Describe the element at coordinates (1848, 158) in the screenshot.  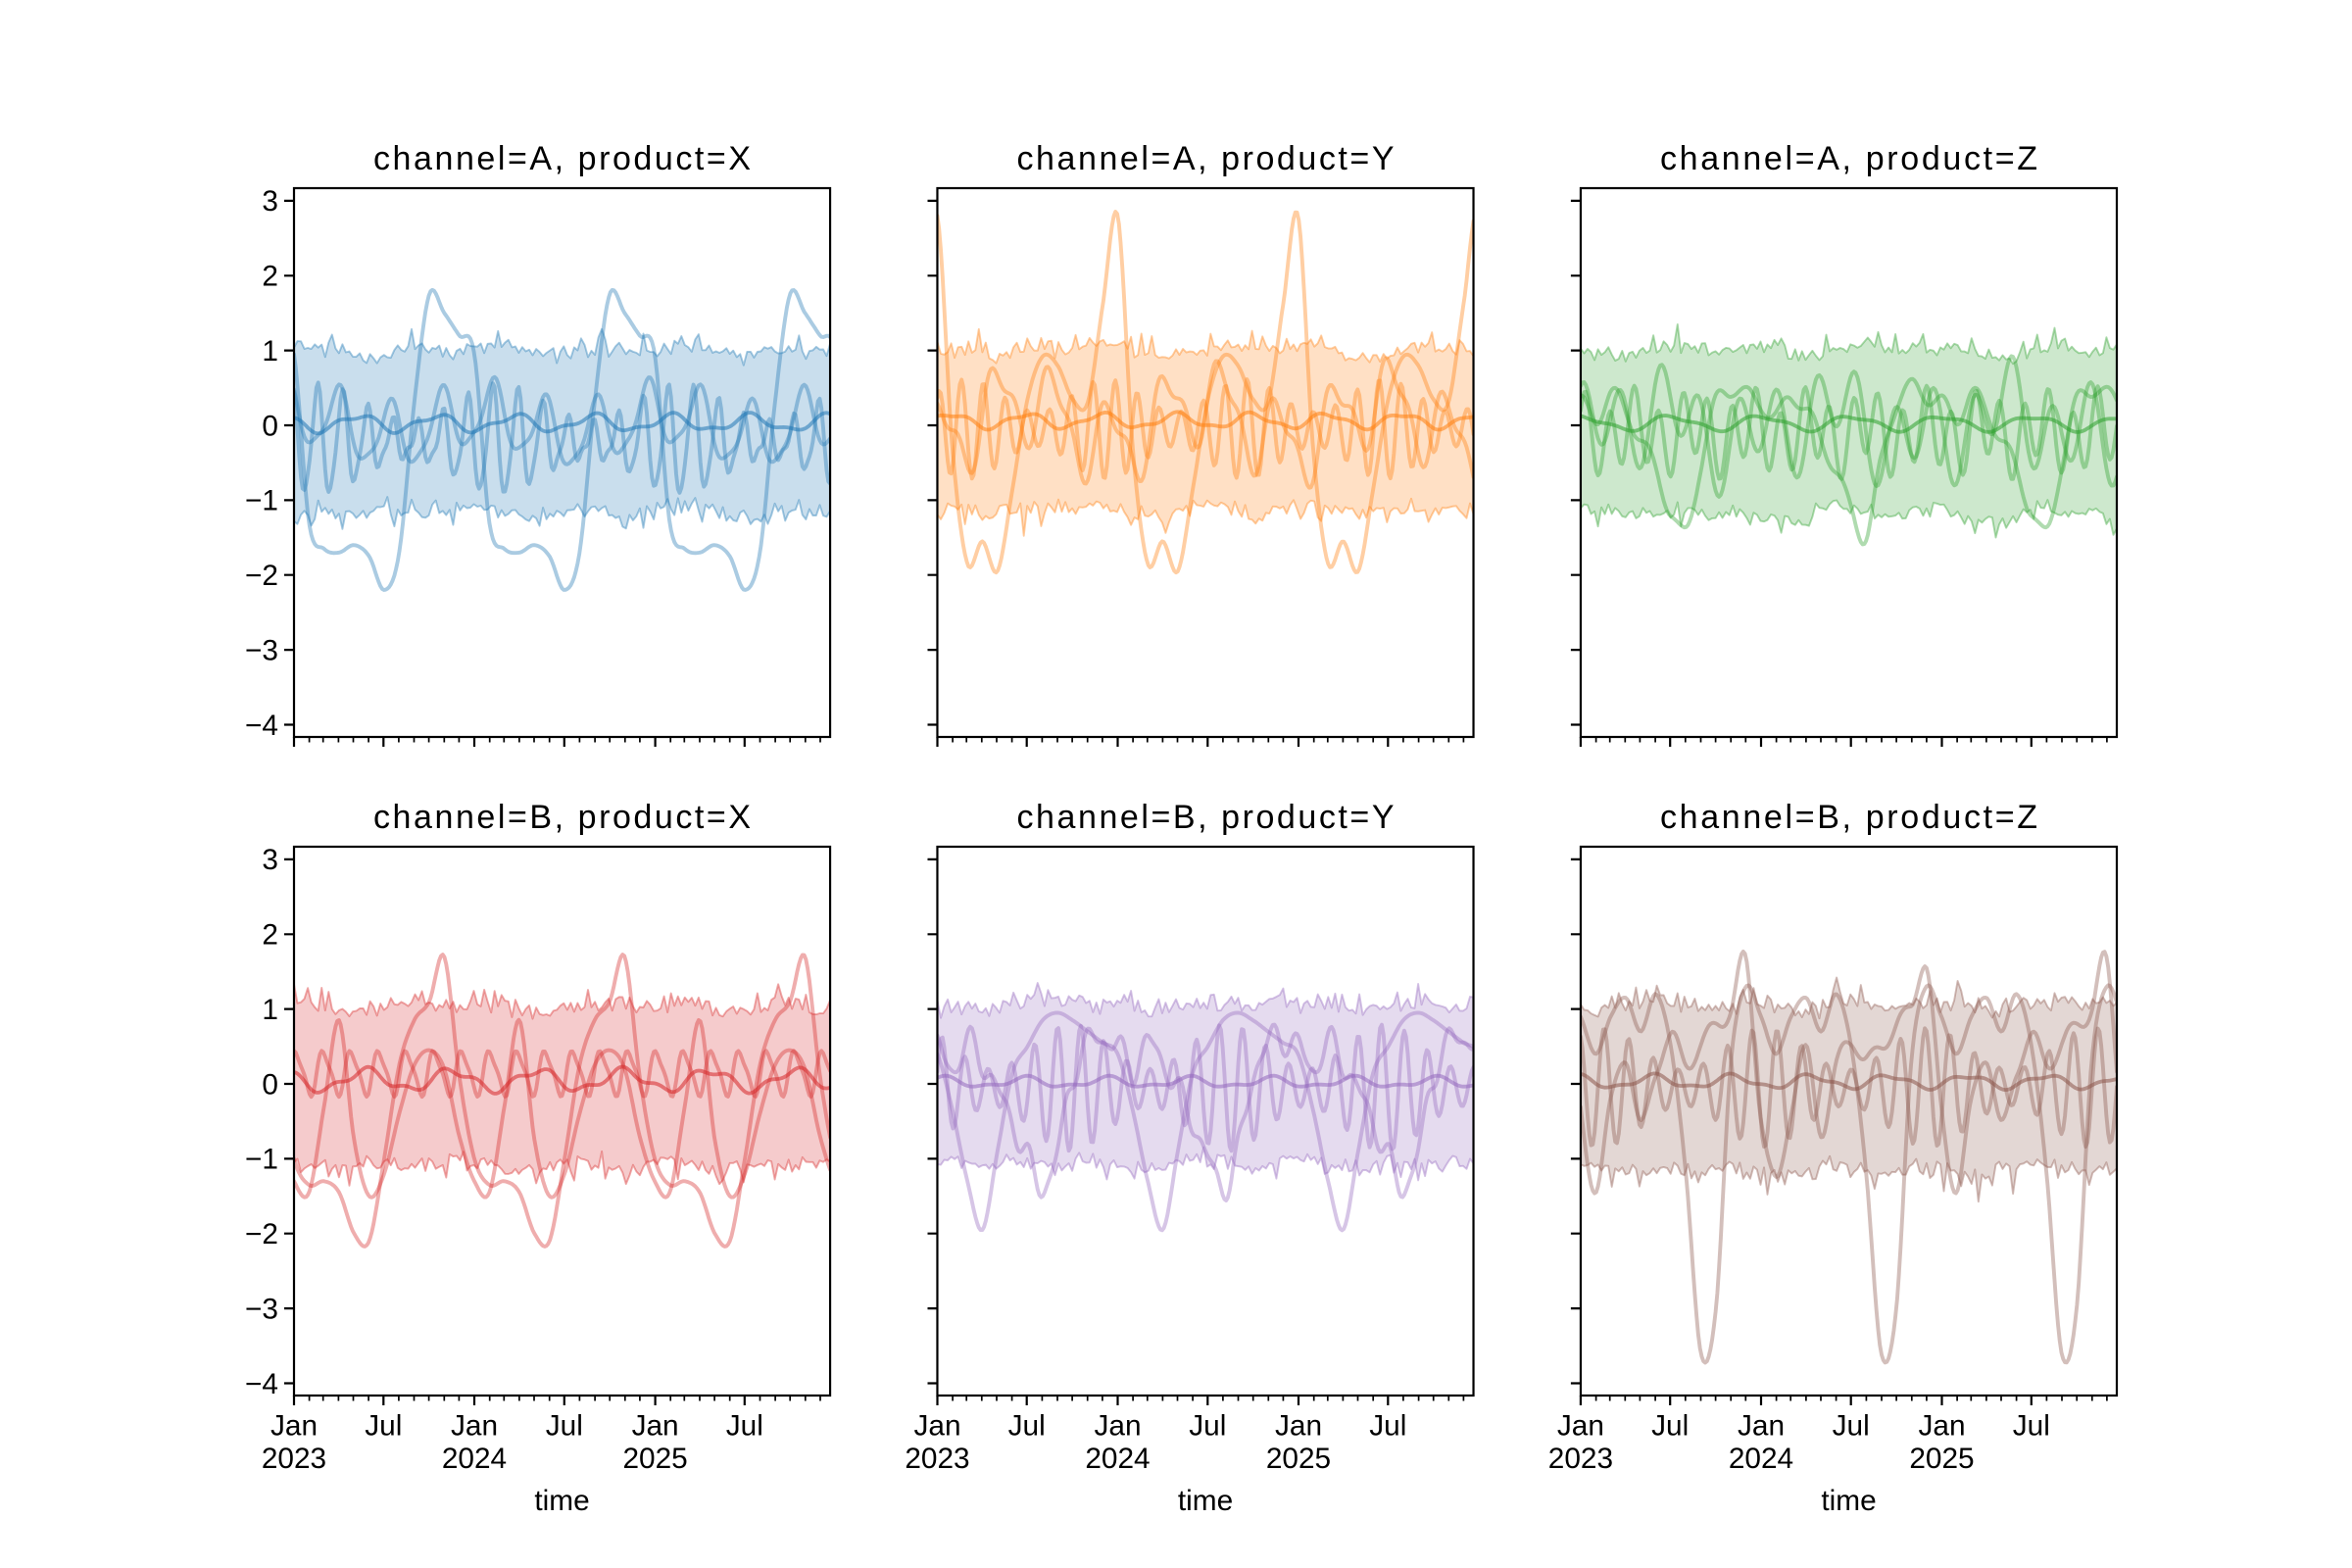
I see `svg-text: channel=A, product=Z` at that location.